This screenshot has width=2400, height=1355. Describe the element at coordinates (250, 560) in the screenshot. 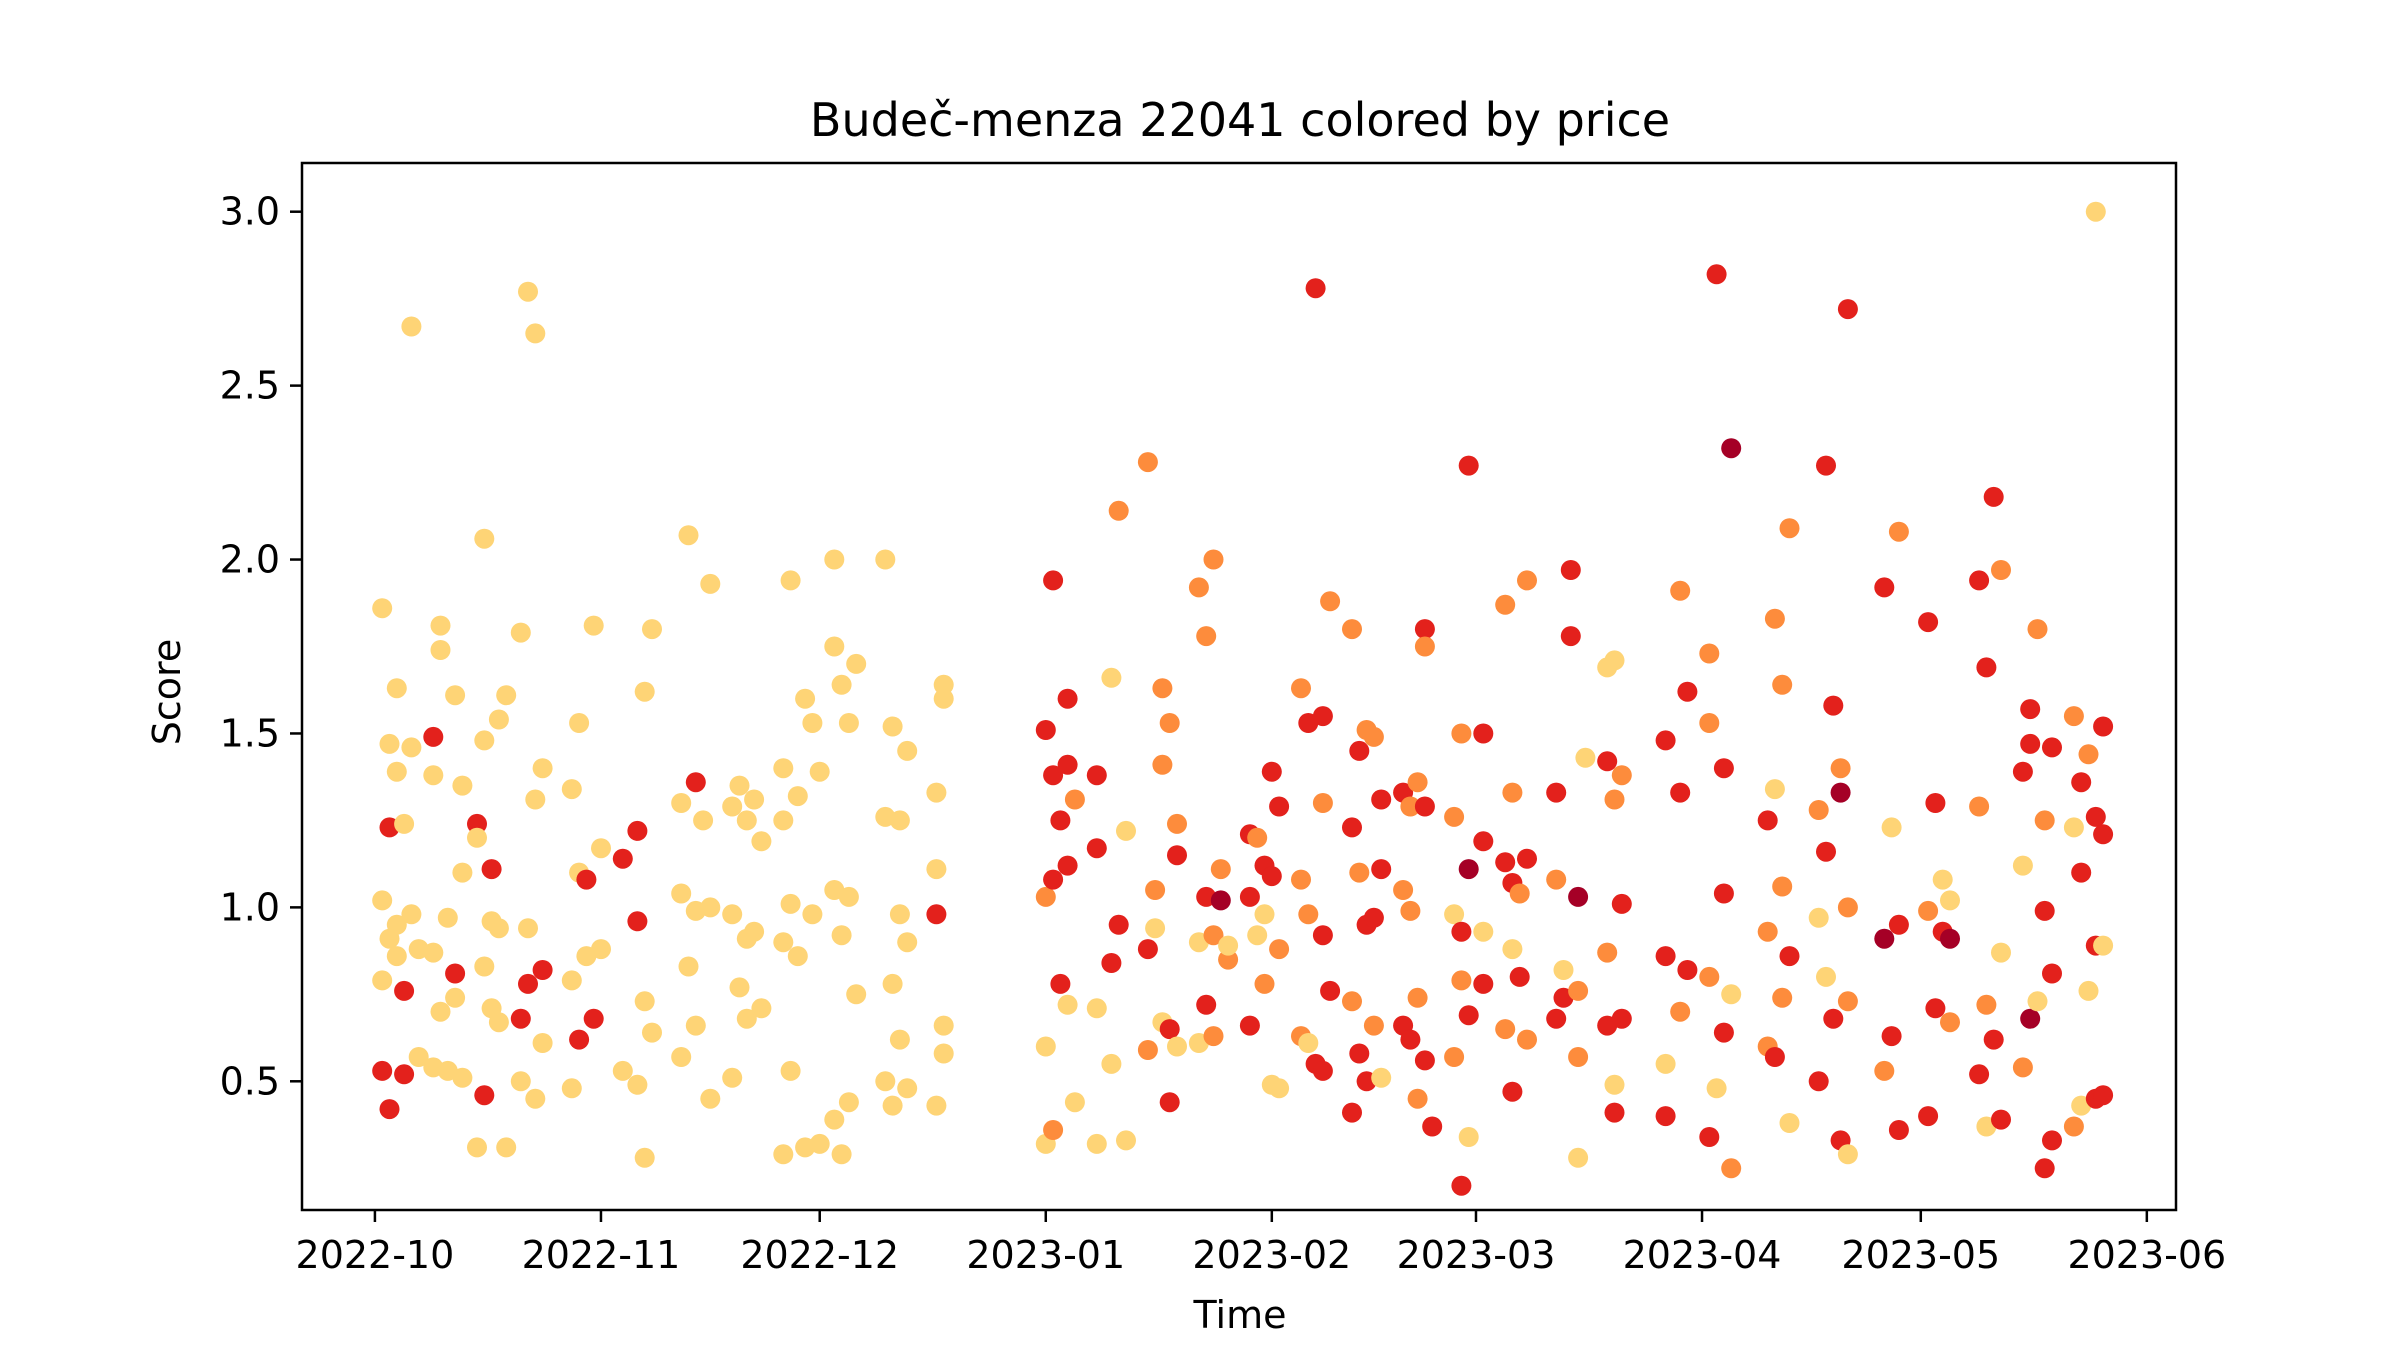

I see `y-tick-label: 2.0` at that location.